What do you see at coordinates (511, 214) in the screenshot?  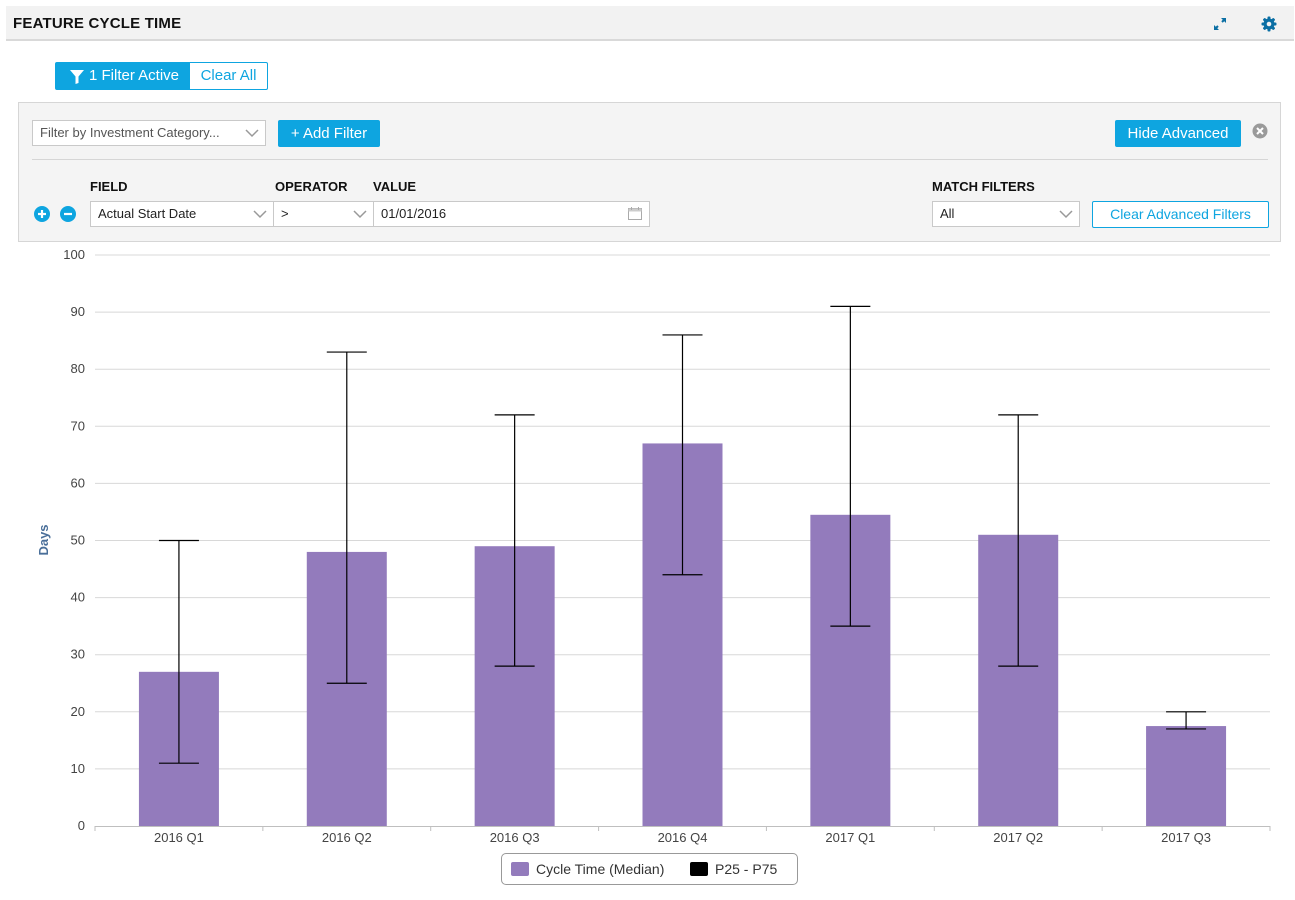 I see `value-date-input: 01/01/2016` at bounding box center [511, 214].